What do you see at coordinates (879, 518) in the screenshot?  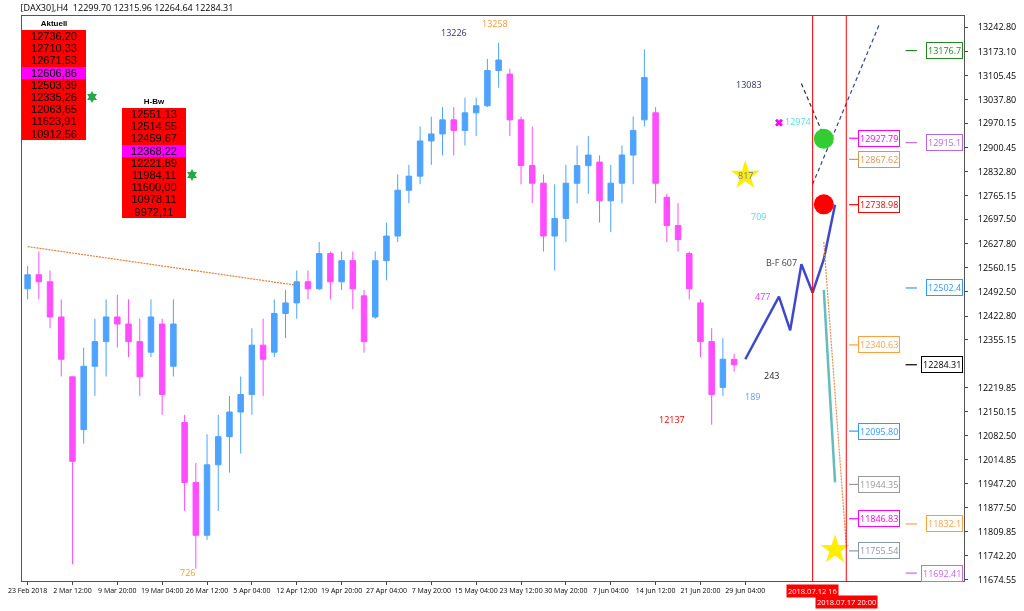 I see `ref-line-label: 11846.83` at bounding box center [879, 518].